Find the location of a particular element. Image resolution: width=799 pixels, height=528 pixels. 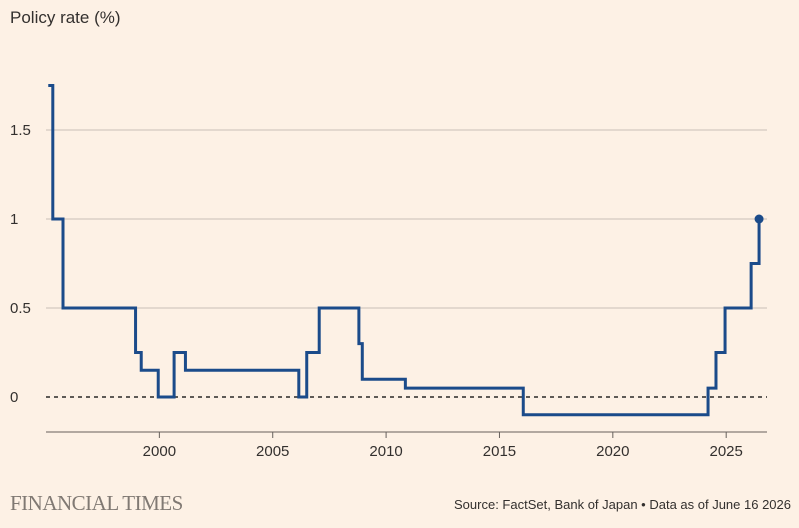

y-tick-label: 0.5 is located at coordinates (20, 308).